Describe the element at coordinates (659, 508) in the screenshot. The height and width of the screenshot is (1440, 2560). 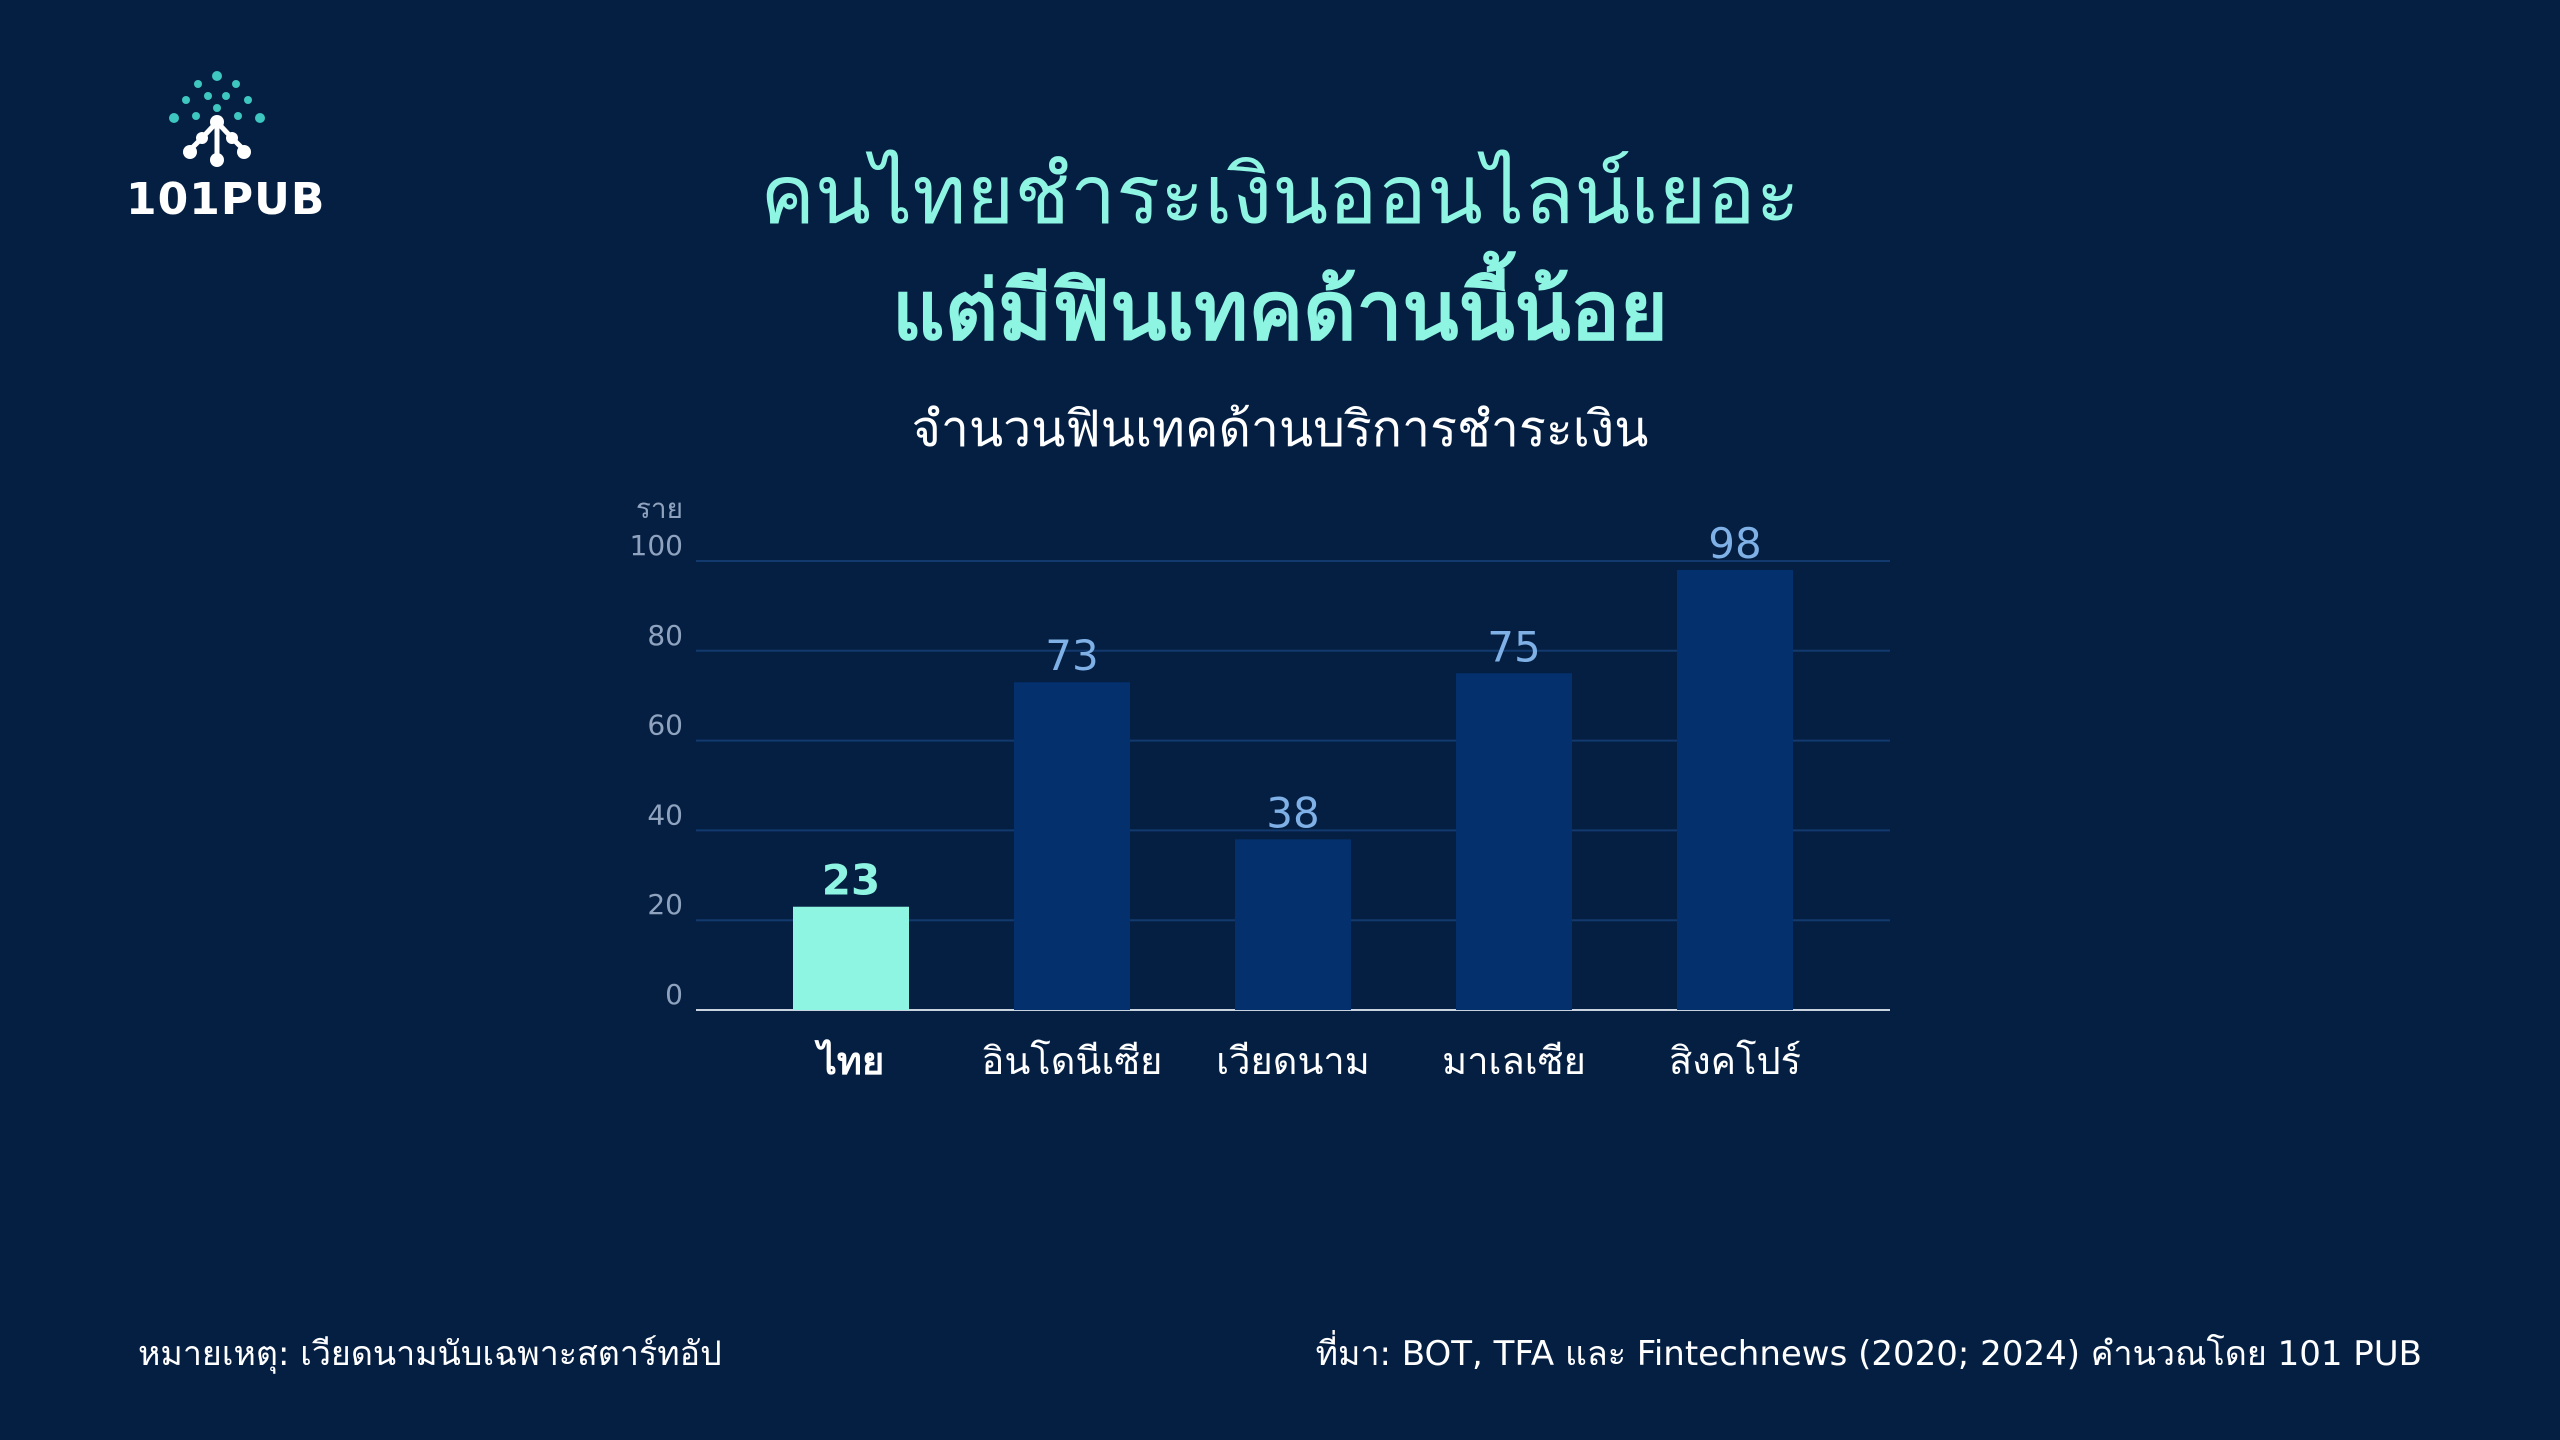
I see `y-axis-label: ราย` at that location.